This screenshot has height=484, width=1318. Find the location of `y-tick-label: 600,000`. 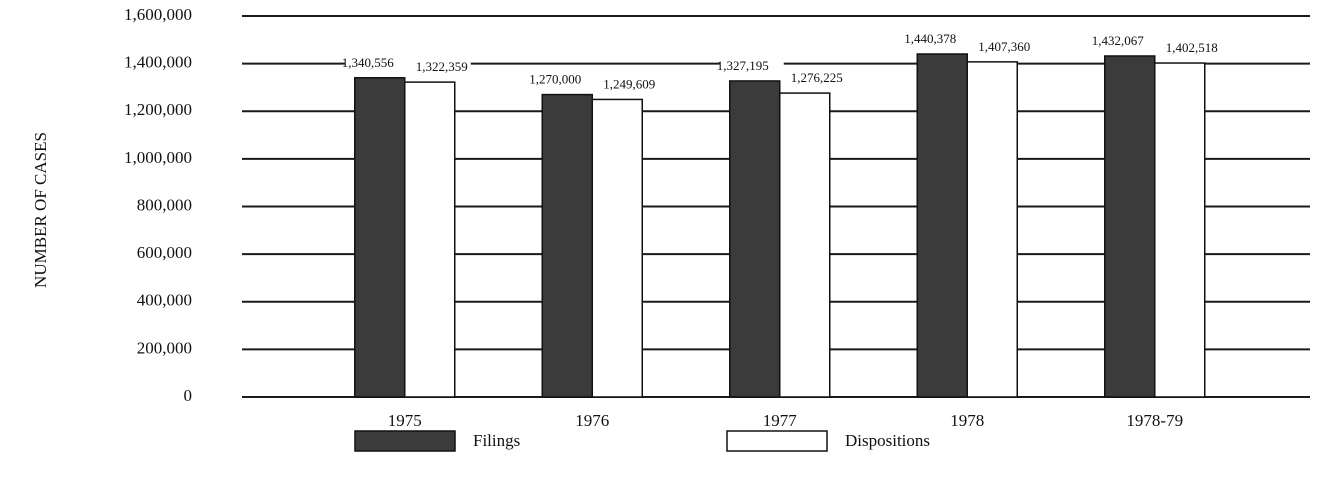

y-tick-label: 600,000 is located at coordinates (164, 252).